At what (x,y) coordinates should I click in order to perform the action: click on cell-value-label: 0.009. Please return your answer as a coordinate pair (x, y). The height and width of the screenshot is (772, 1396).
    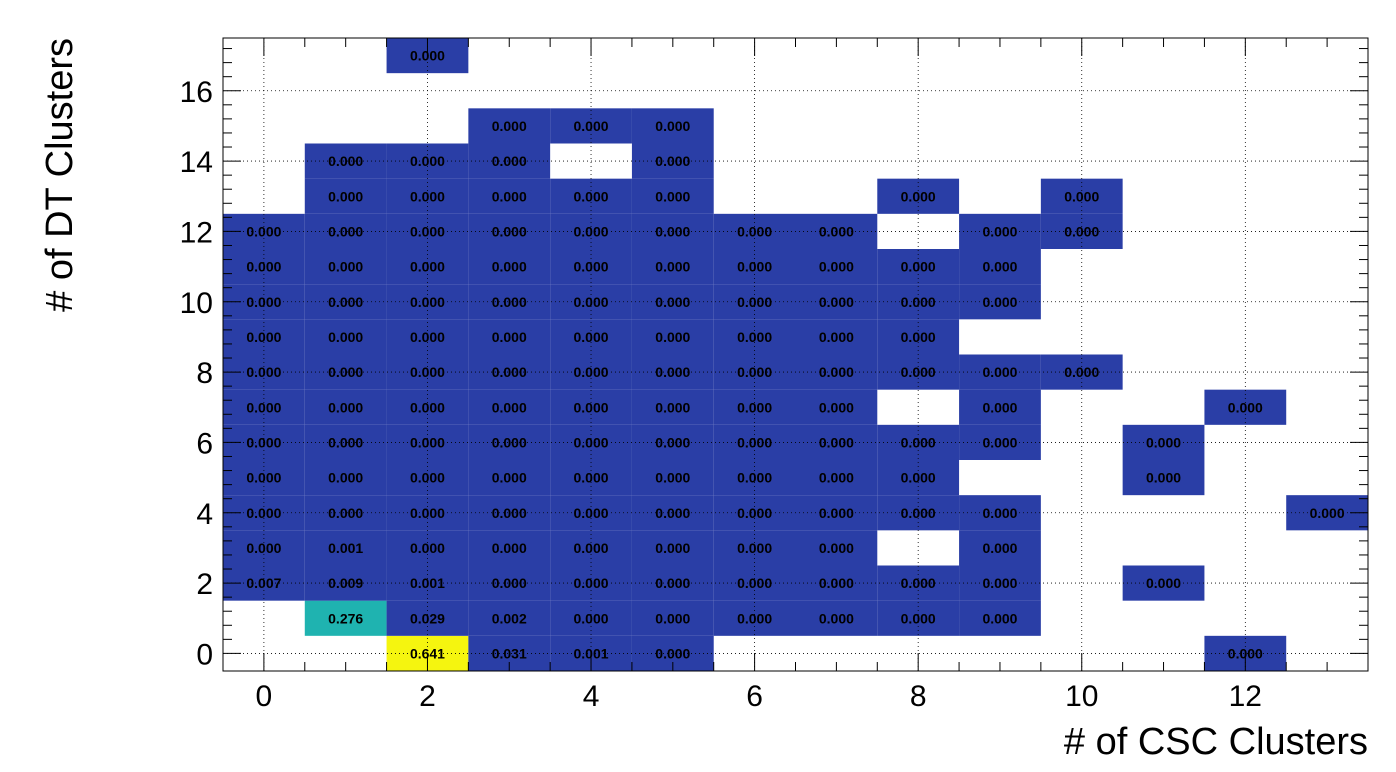
    Looking at the image, I should click on (345, 583).